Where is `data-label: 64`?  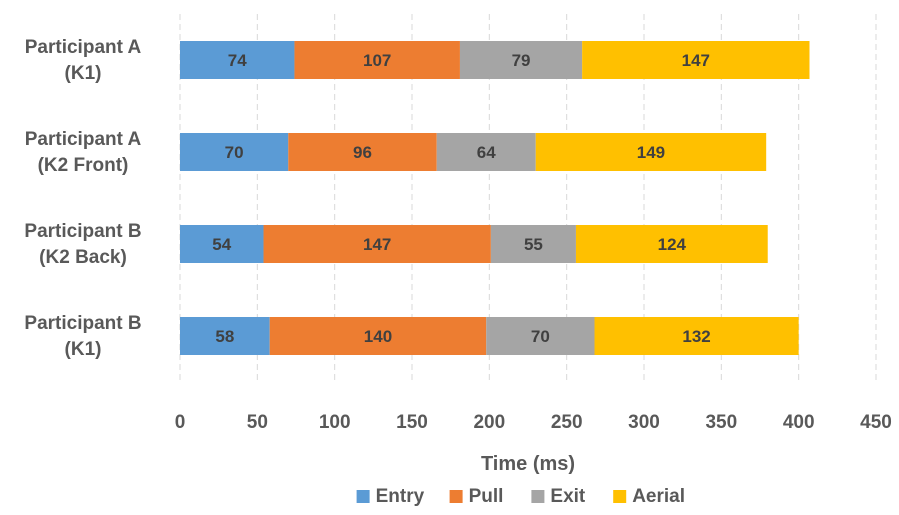 data-label: 64 is located at coordinates (486, 152).